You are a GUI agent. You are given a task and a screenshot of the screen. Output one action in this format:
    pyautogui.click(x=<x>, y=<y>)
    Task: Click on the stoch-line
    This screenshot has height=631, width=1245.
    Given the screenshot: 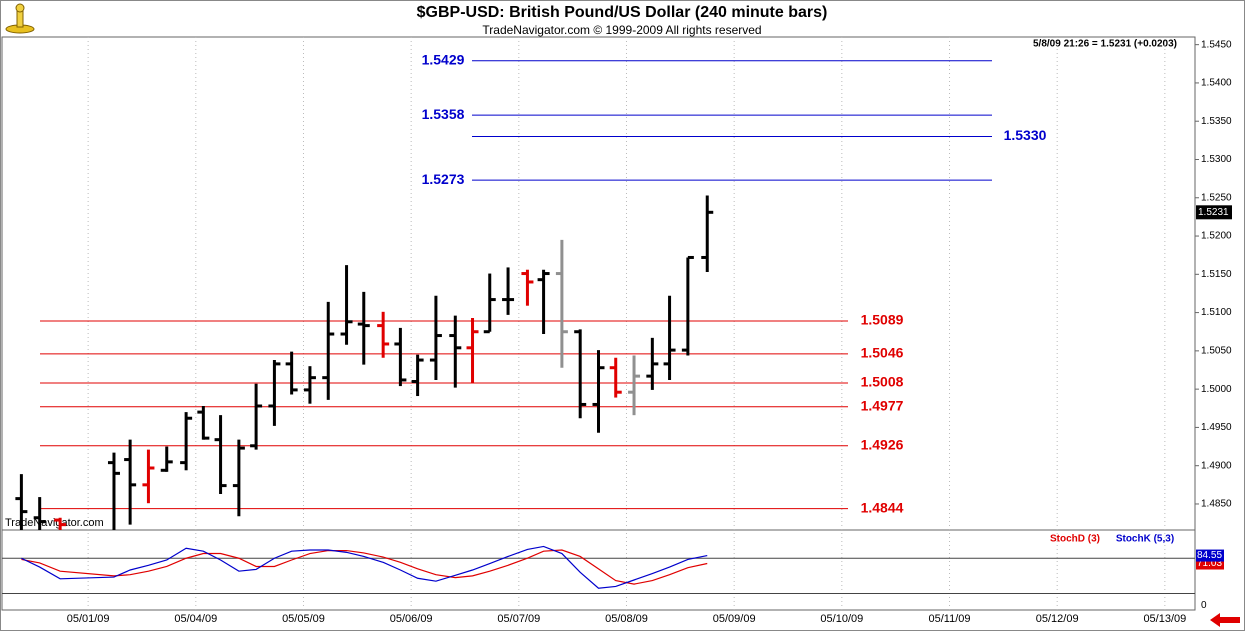 What is the action you would take?
    pyautogui.click(x=364, y=567)
    